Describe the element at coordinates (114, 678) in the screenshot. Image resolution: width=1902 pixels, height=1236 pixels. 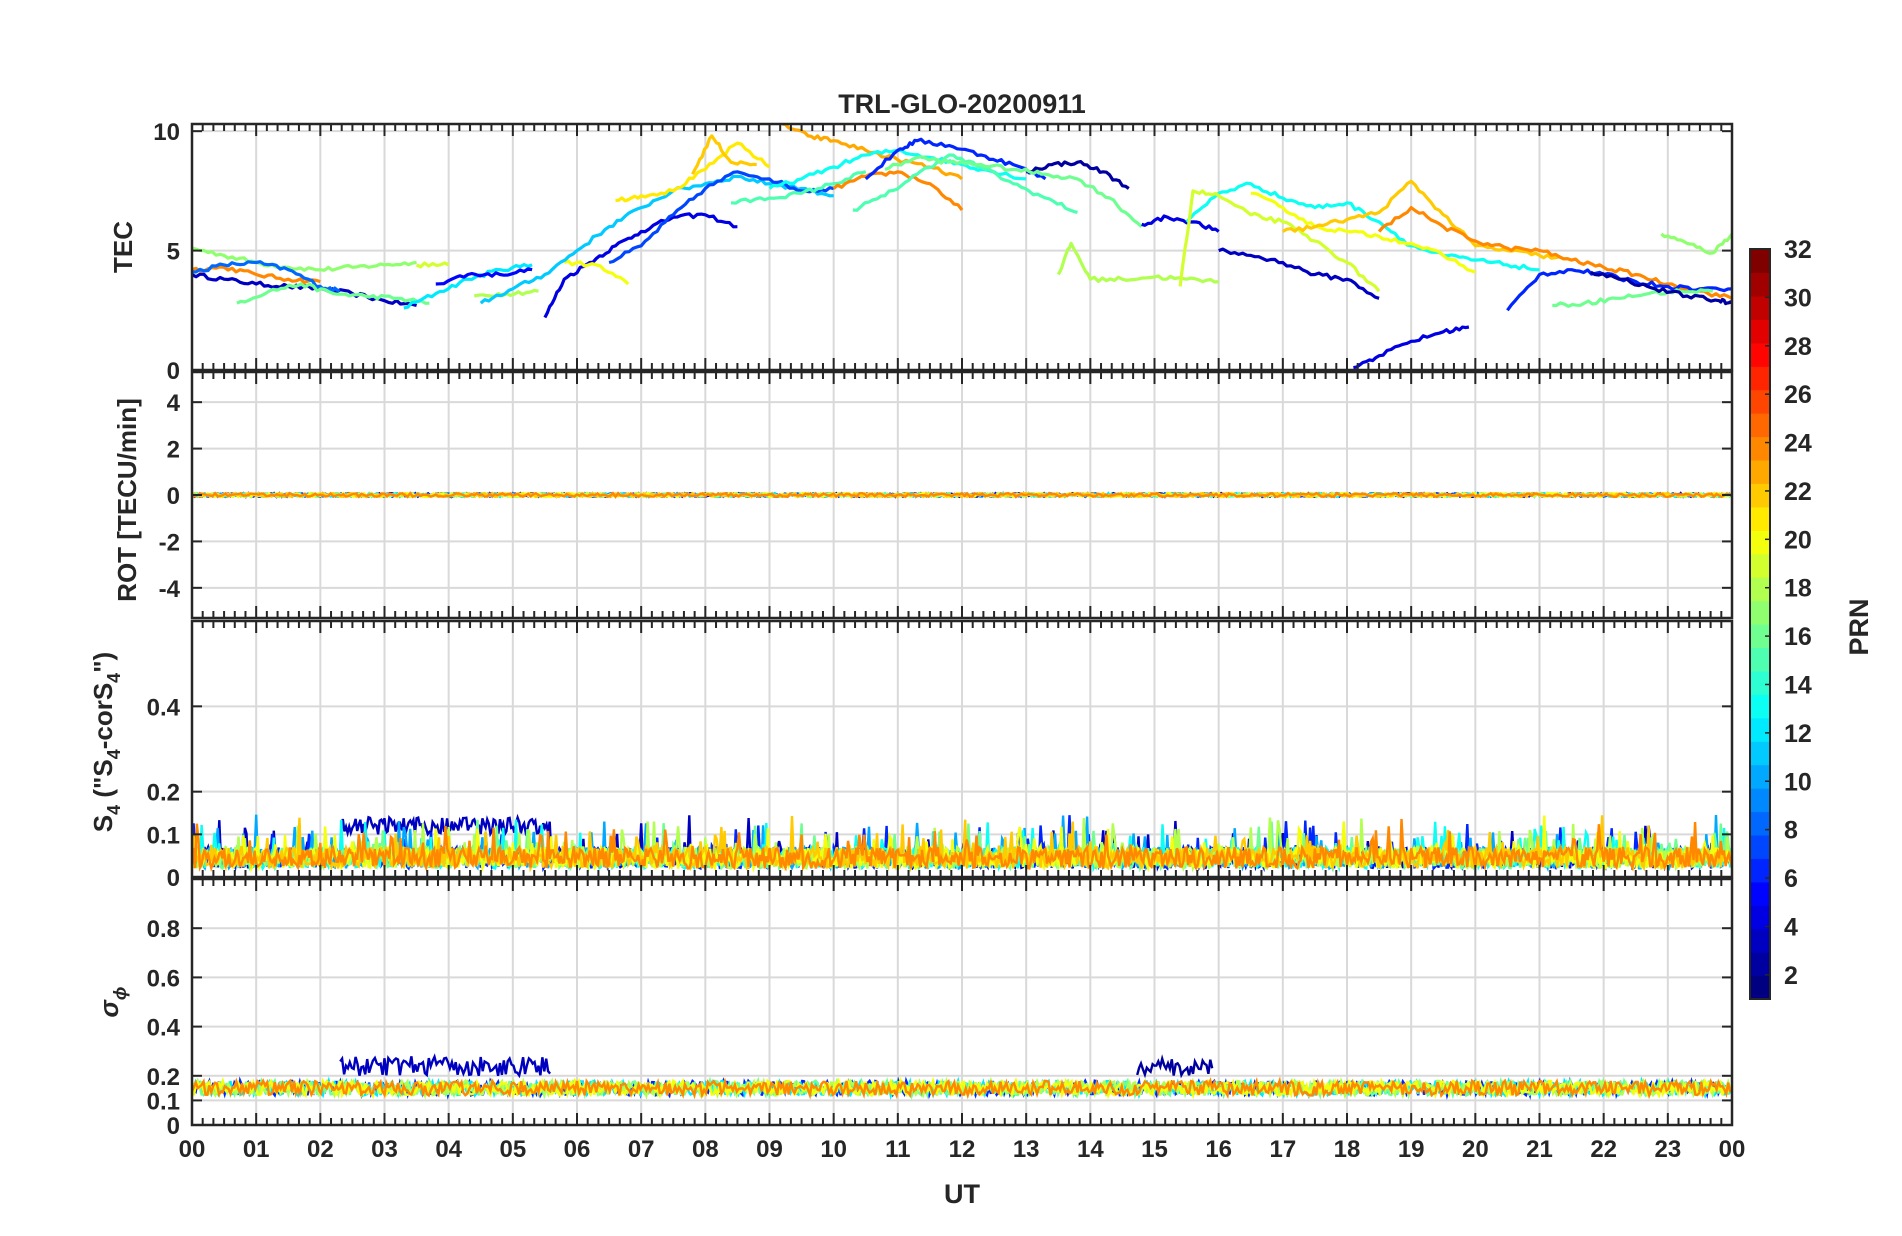
I see `s4-ylabel-sub-3: 4` at that location.